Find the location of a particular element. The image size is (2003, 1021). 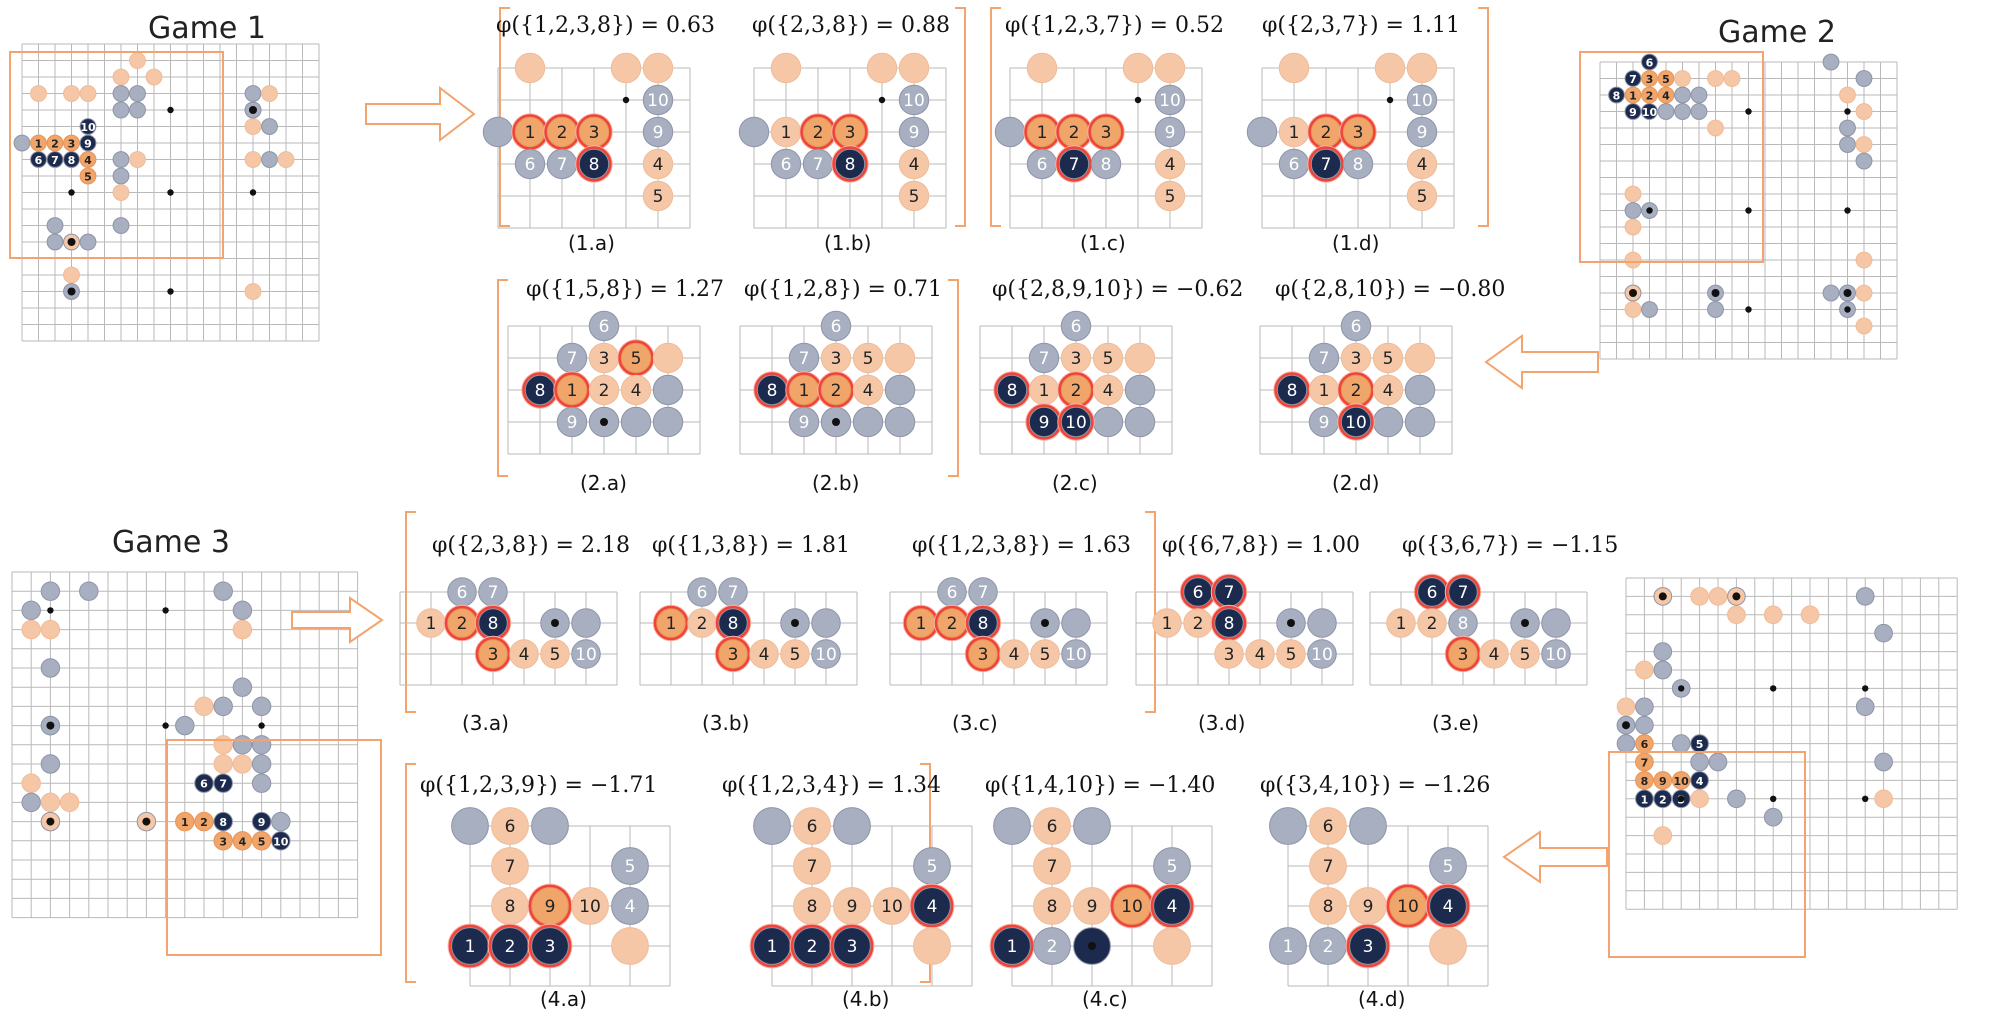

board-g2-stone-2-label: 3 is located at coordinates (1650, 79).